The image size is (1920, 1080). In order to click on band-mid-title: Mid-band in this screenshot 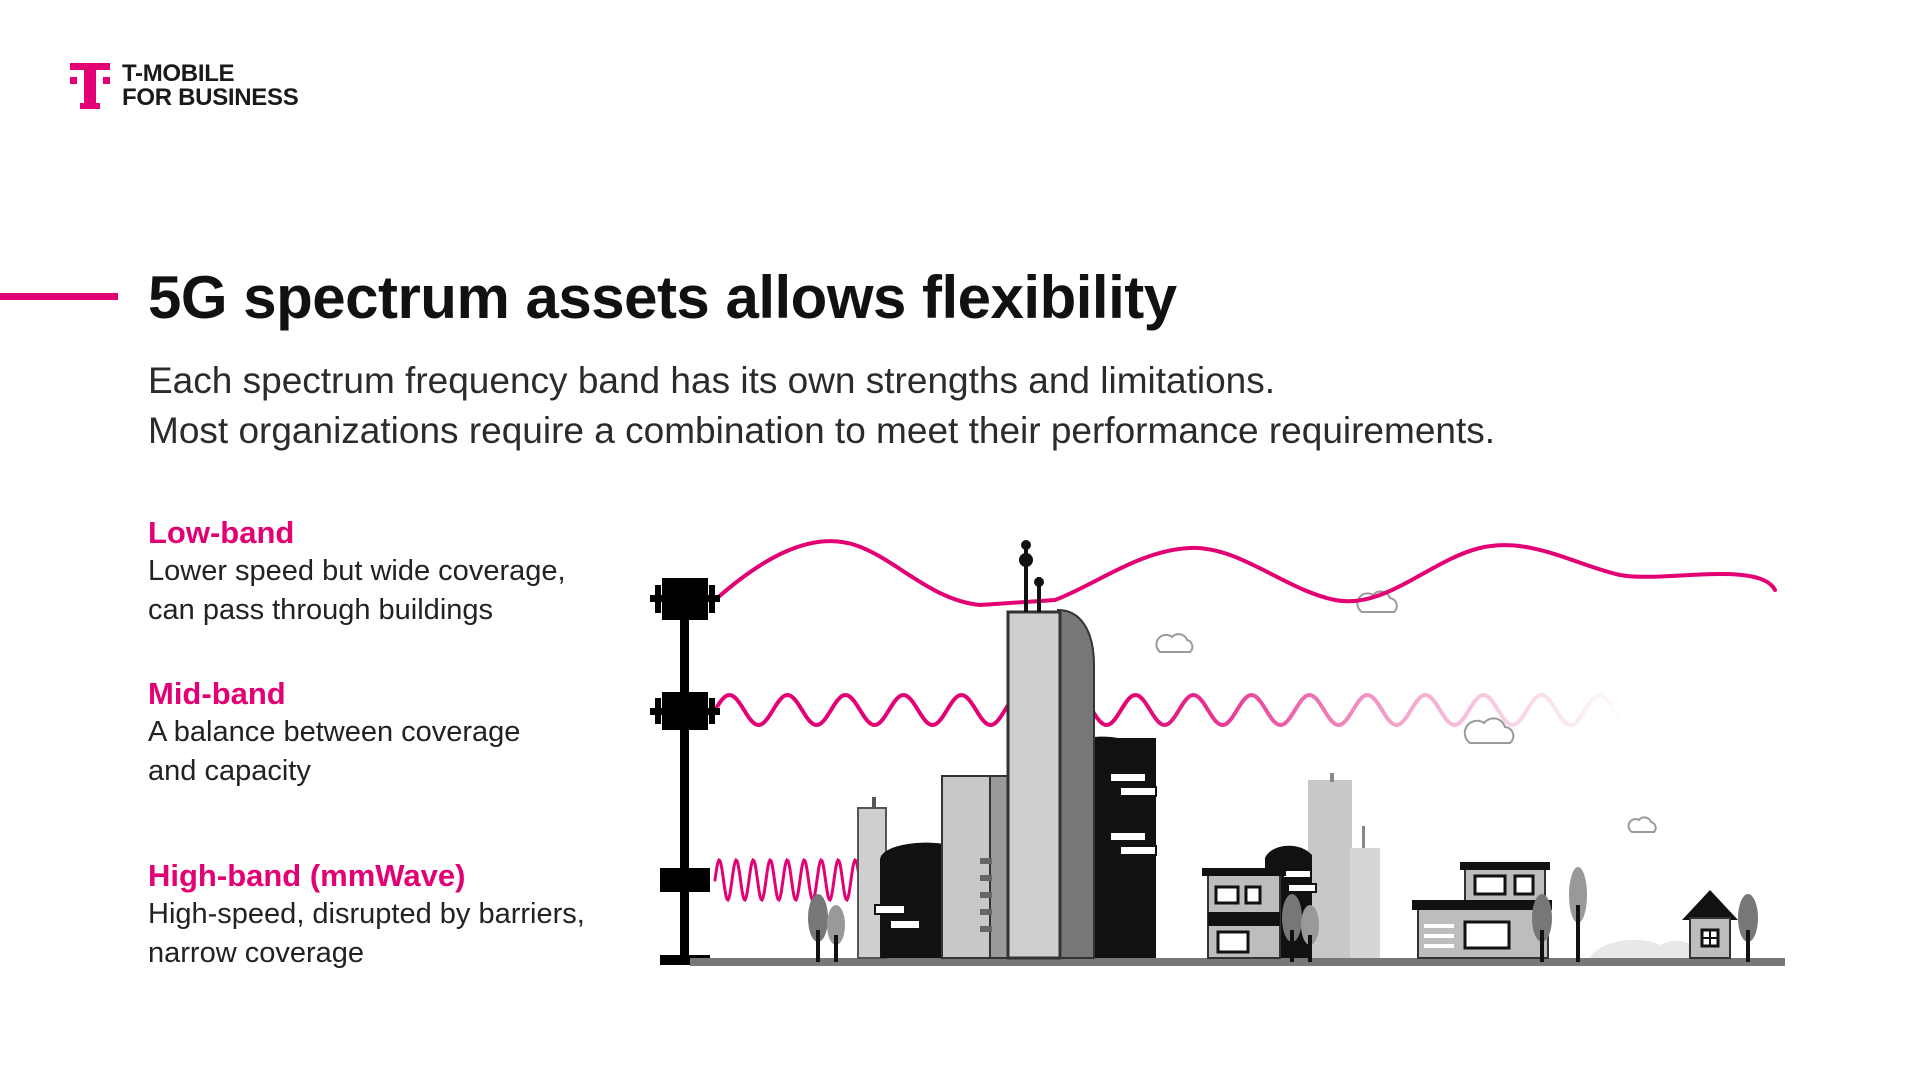, I will do `click(217, 693)`.